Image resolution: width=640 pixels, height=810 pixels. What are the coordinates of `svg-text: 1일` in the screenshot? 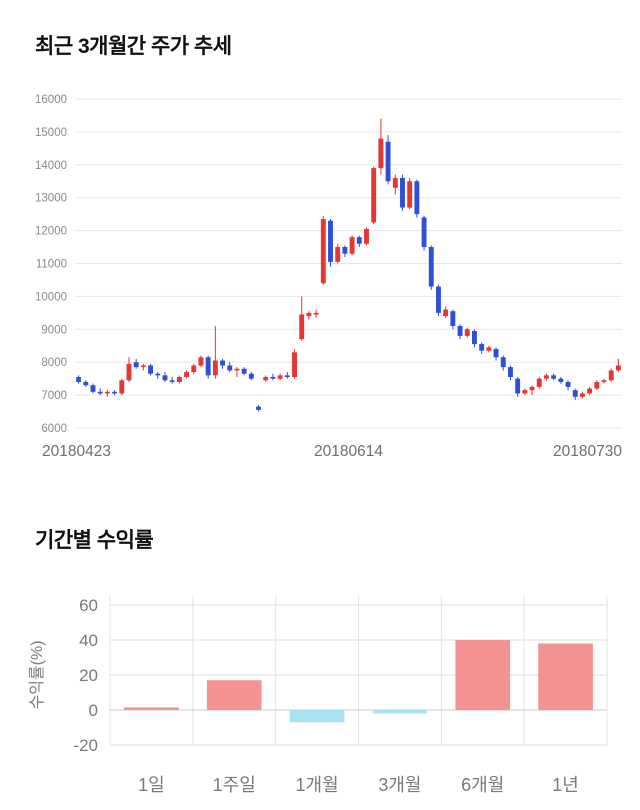 It's located at (151, 785).